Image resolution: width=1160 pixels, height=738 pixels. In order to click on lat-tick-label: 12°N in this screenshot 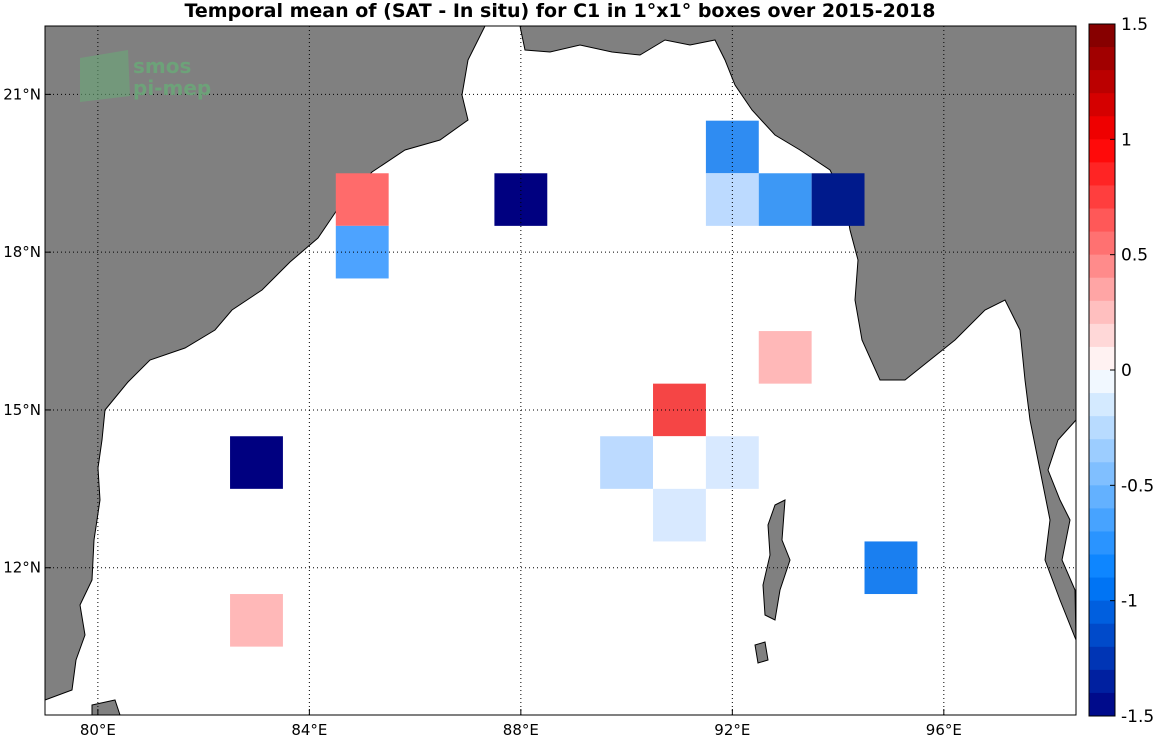, I will do `click(22, 568)`.